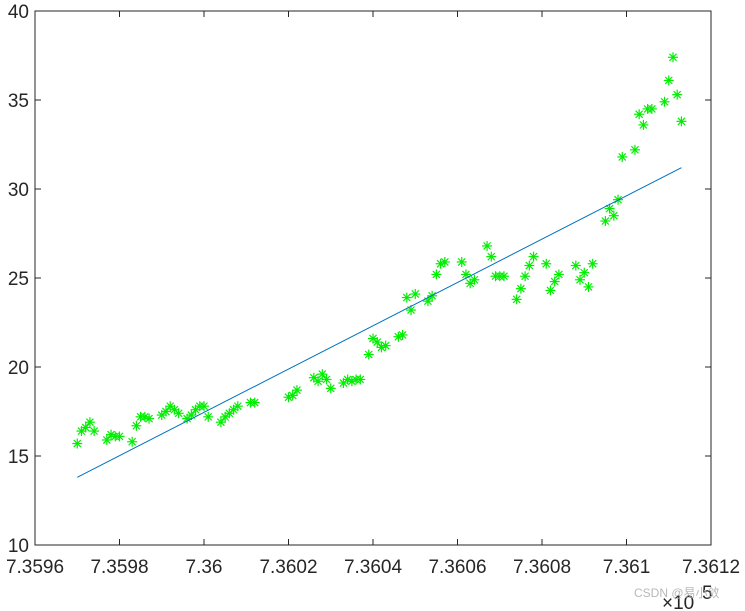 This screenshot has height=611, width=745. Describe the element at coordinates (35, 567) in the screenshot. I see `x-tick-label: 7.3596` at that location.